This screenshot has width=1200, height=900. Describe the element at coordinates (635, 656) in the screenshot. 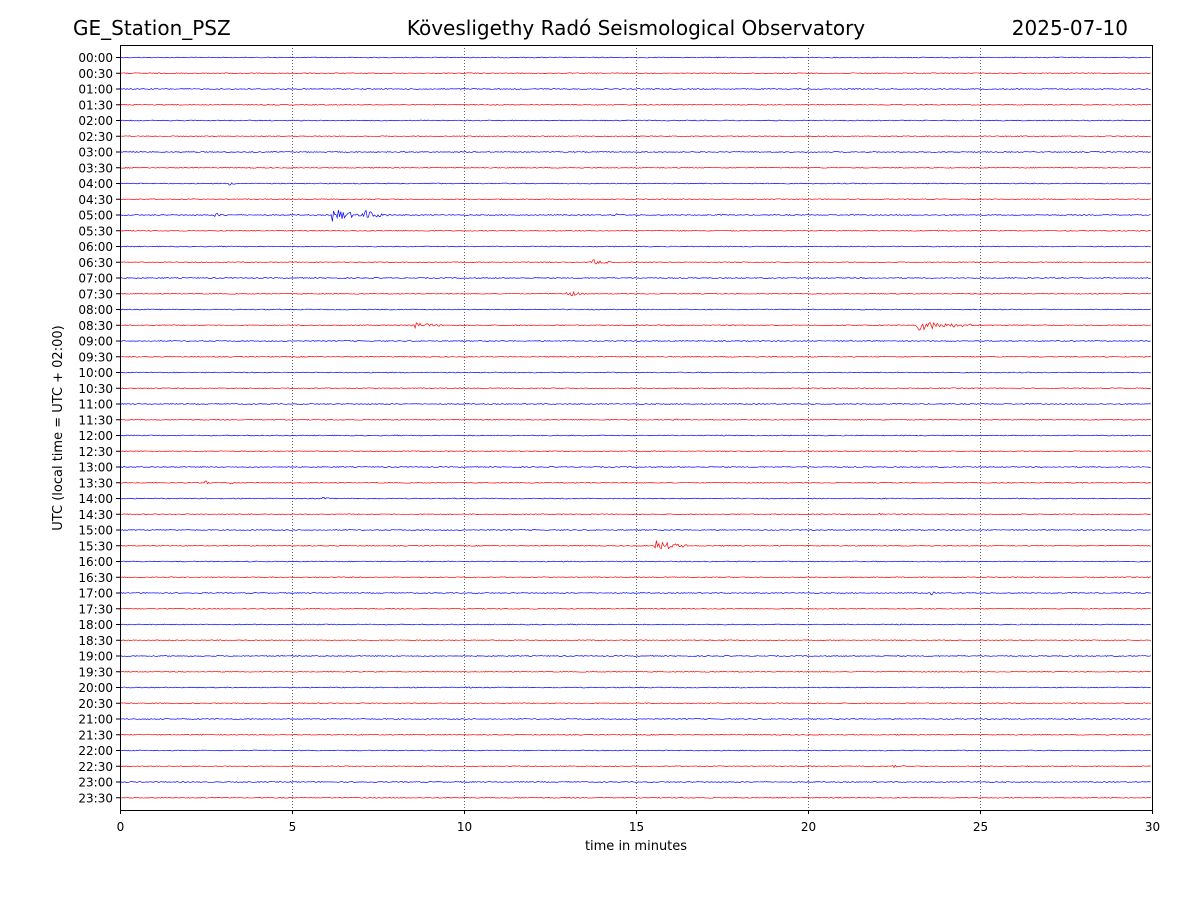

I see `trace-1900` at that location.